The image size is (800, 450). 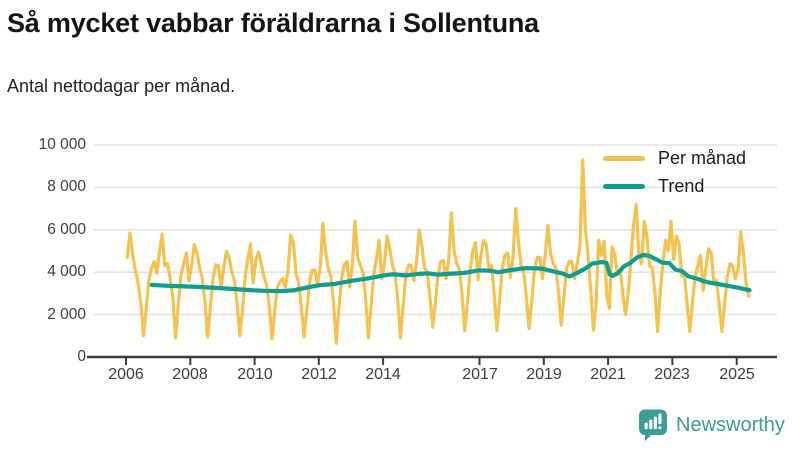 I want to click on series-trend, so click(x=450, y=273).